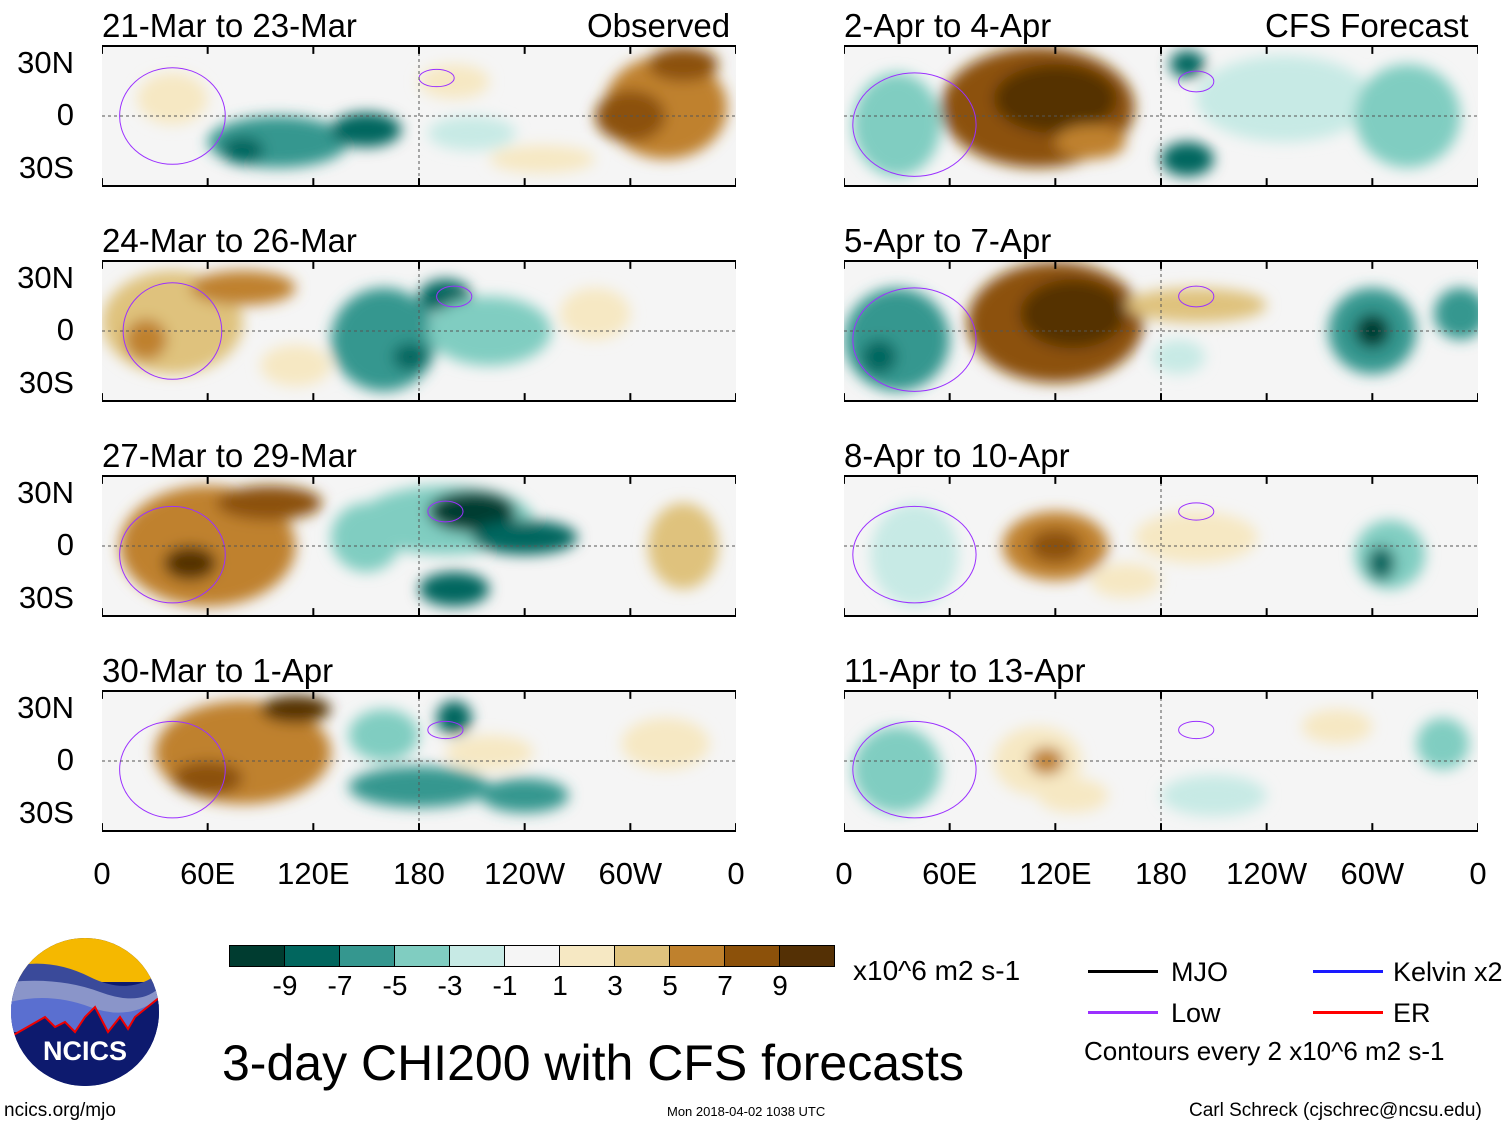  I want to click on lon-label: 60E, so click(950, 873).